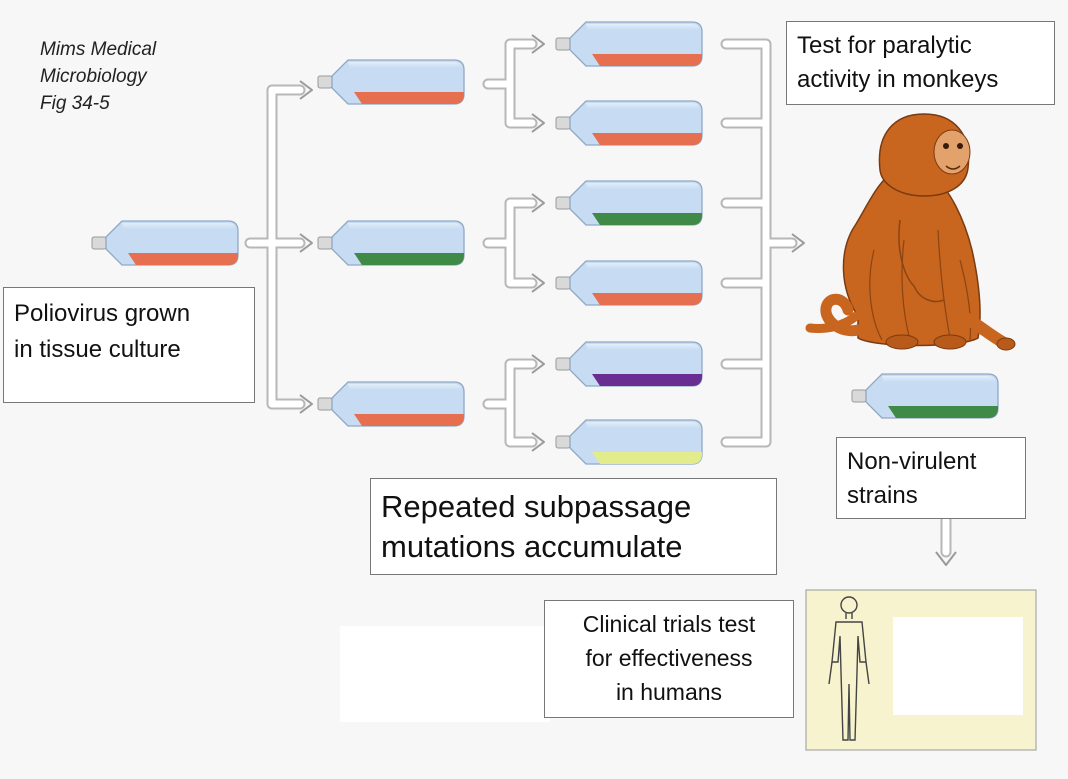 The width and height of the screenshot is (1068, 779). I want to click on nonvirulent-line: strains, so click(882, 495).